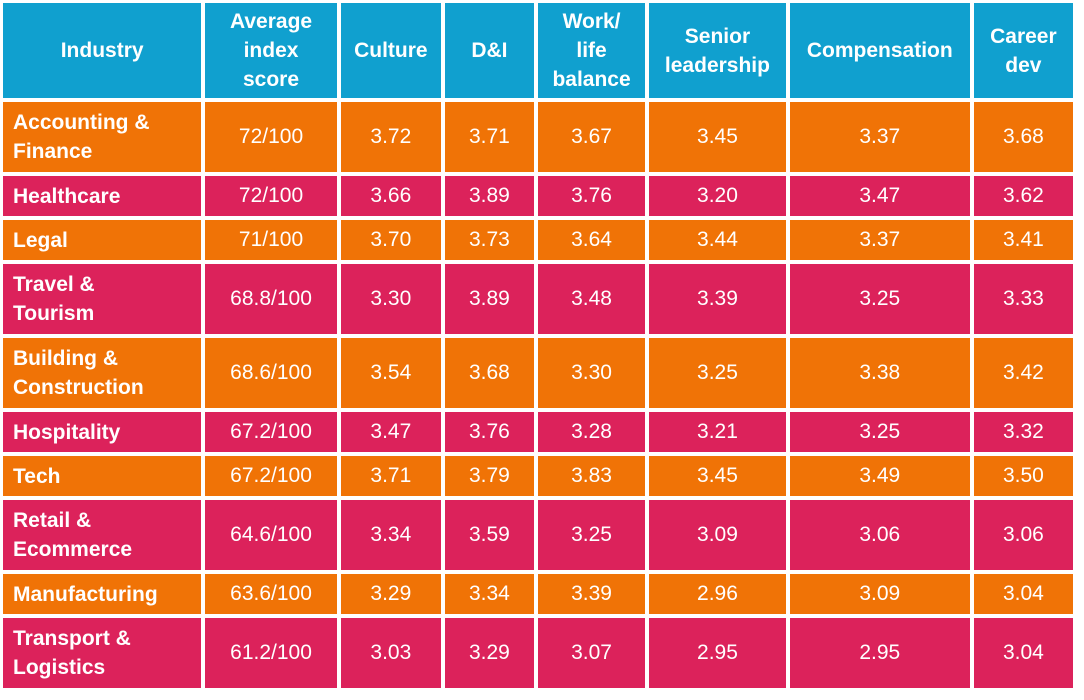 The height and width of the screenshot is (700, 1084). I want to click on column-header-text: Culture, so click(391, 50).